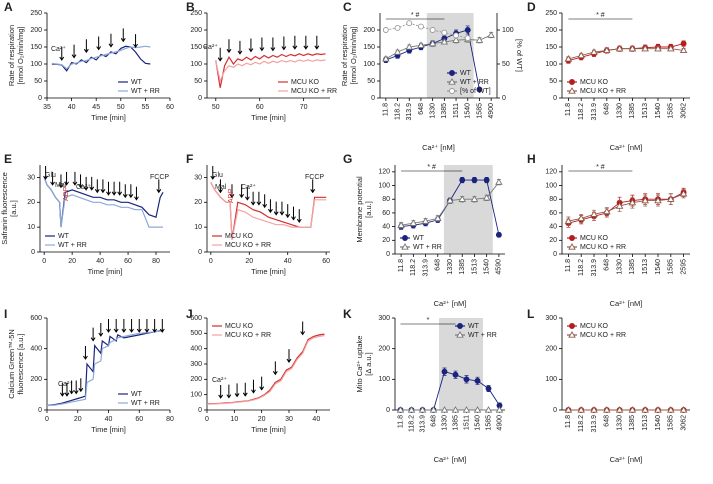  I want to click on x-tick-label: 1385, so click(455, 423).